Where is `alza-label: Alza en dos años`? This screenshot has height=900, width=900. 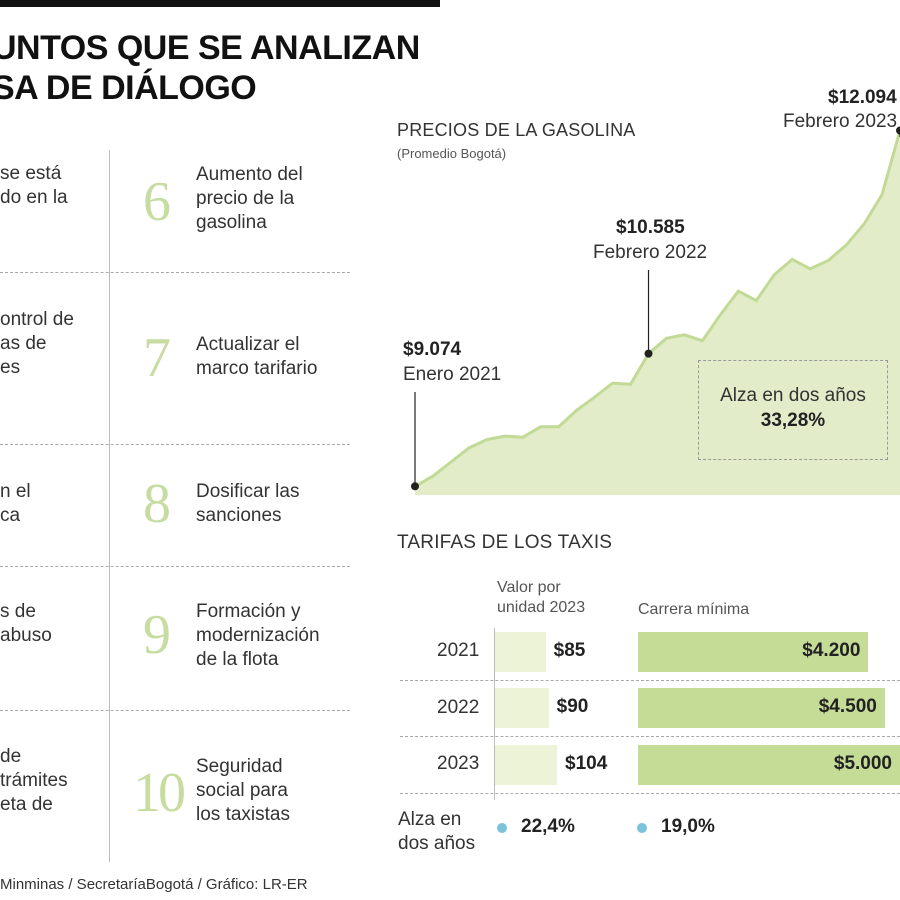
alza-label: Alza en dos años is located at coordinates (793, 395).